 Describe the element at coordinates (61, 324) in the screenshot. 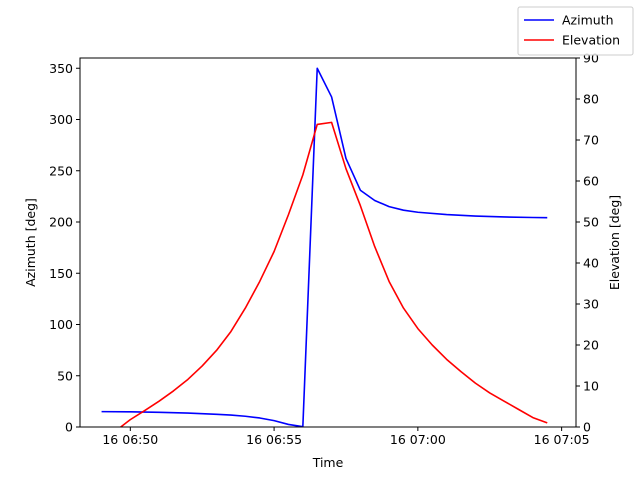

I see `left-y-tick-label: 100` at that location.